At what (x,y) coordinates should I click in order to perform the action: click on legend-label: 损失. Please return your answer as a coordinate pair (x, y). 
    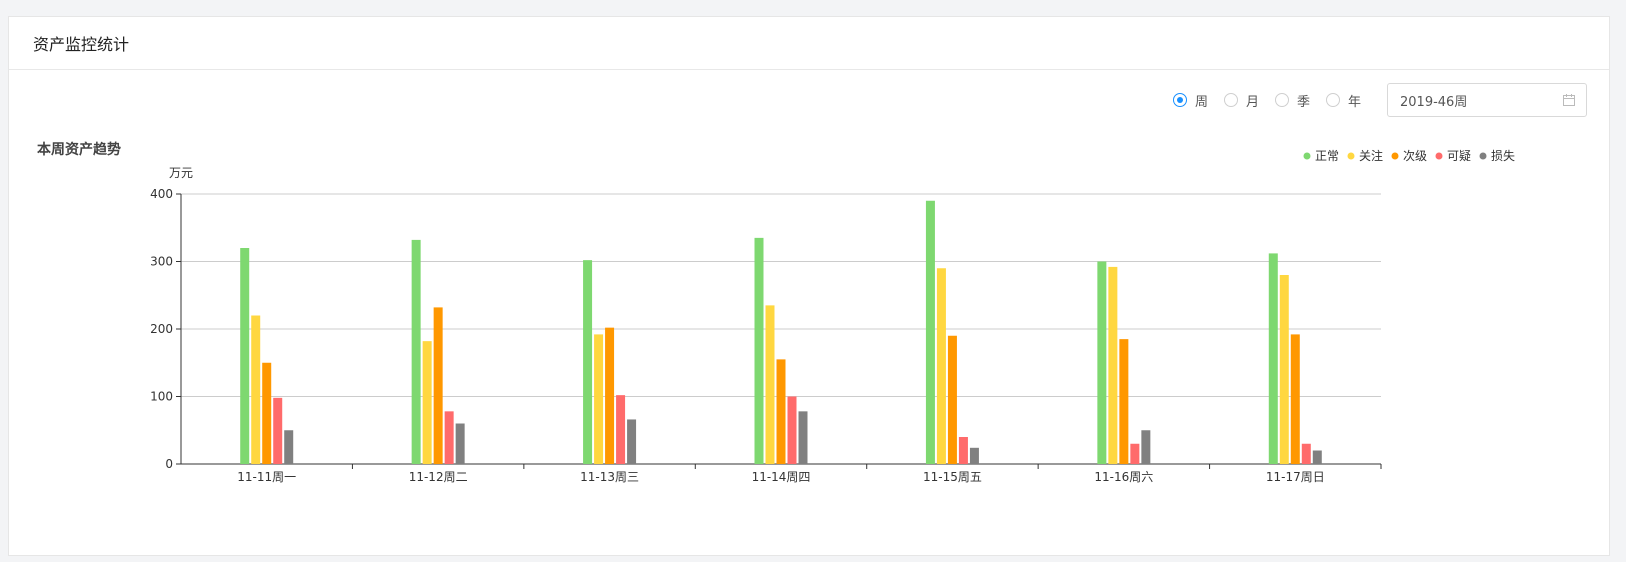
    Looking at the image, I should click on (1503, 155).